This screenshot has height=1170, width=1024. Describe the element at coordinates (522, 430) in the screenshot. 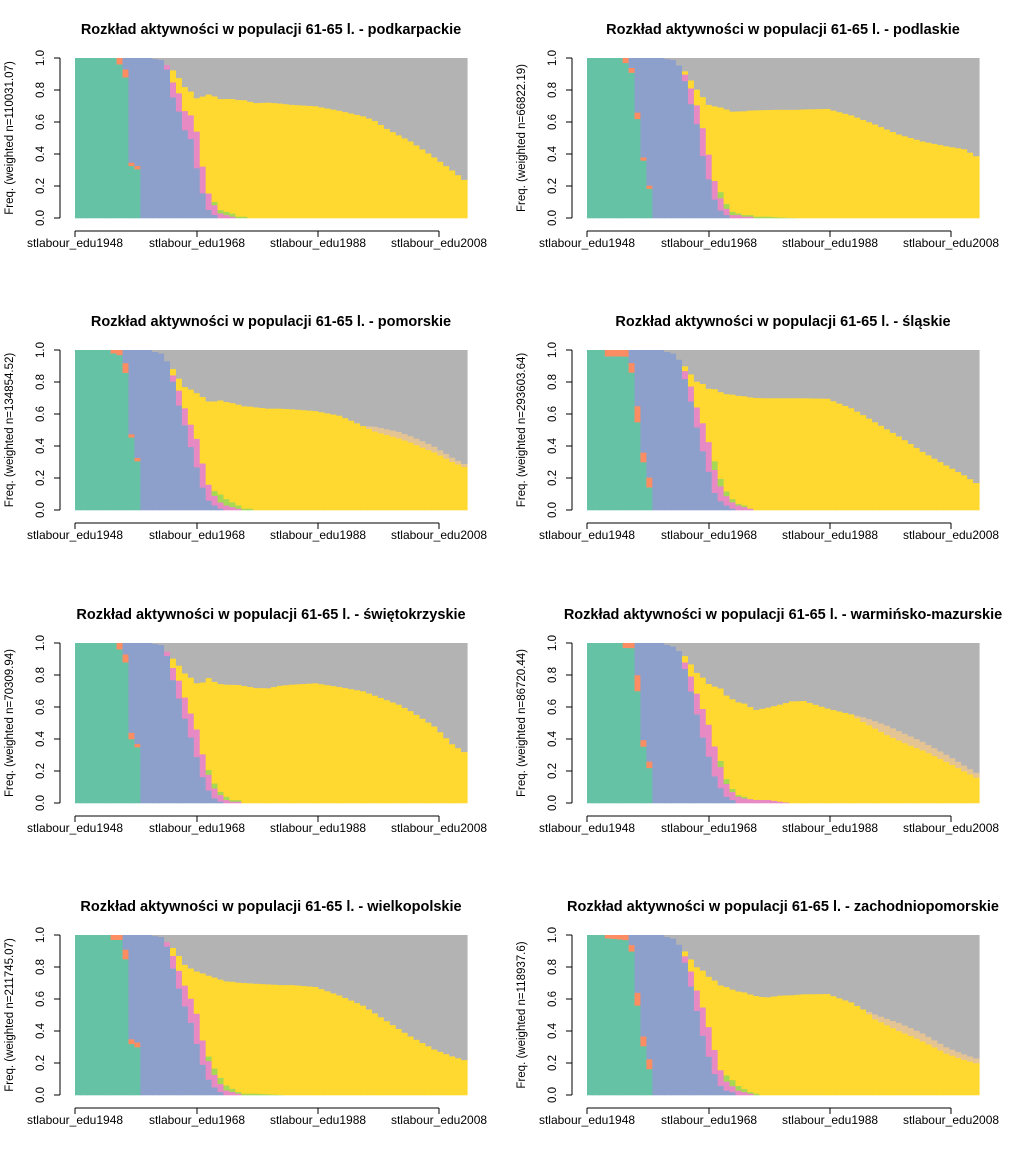

I see `y-axis-label: Freq. (weighted n=293603.64)` at that location.